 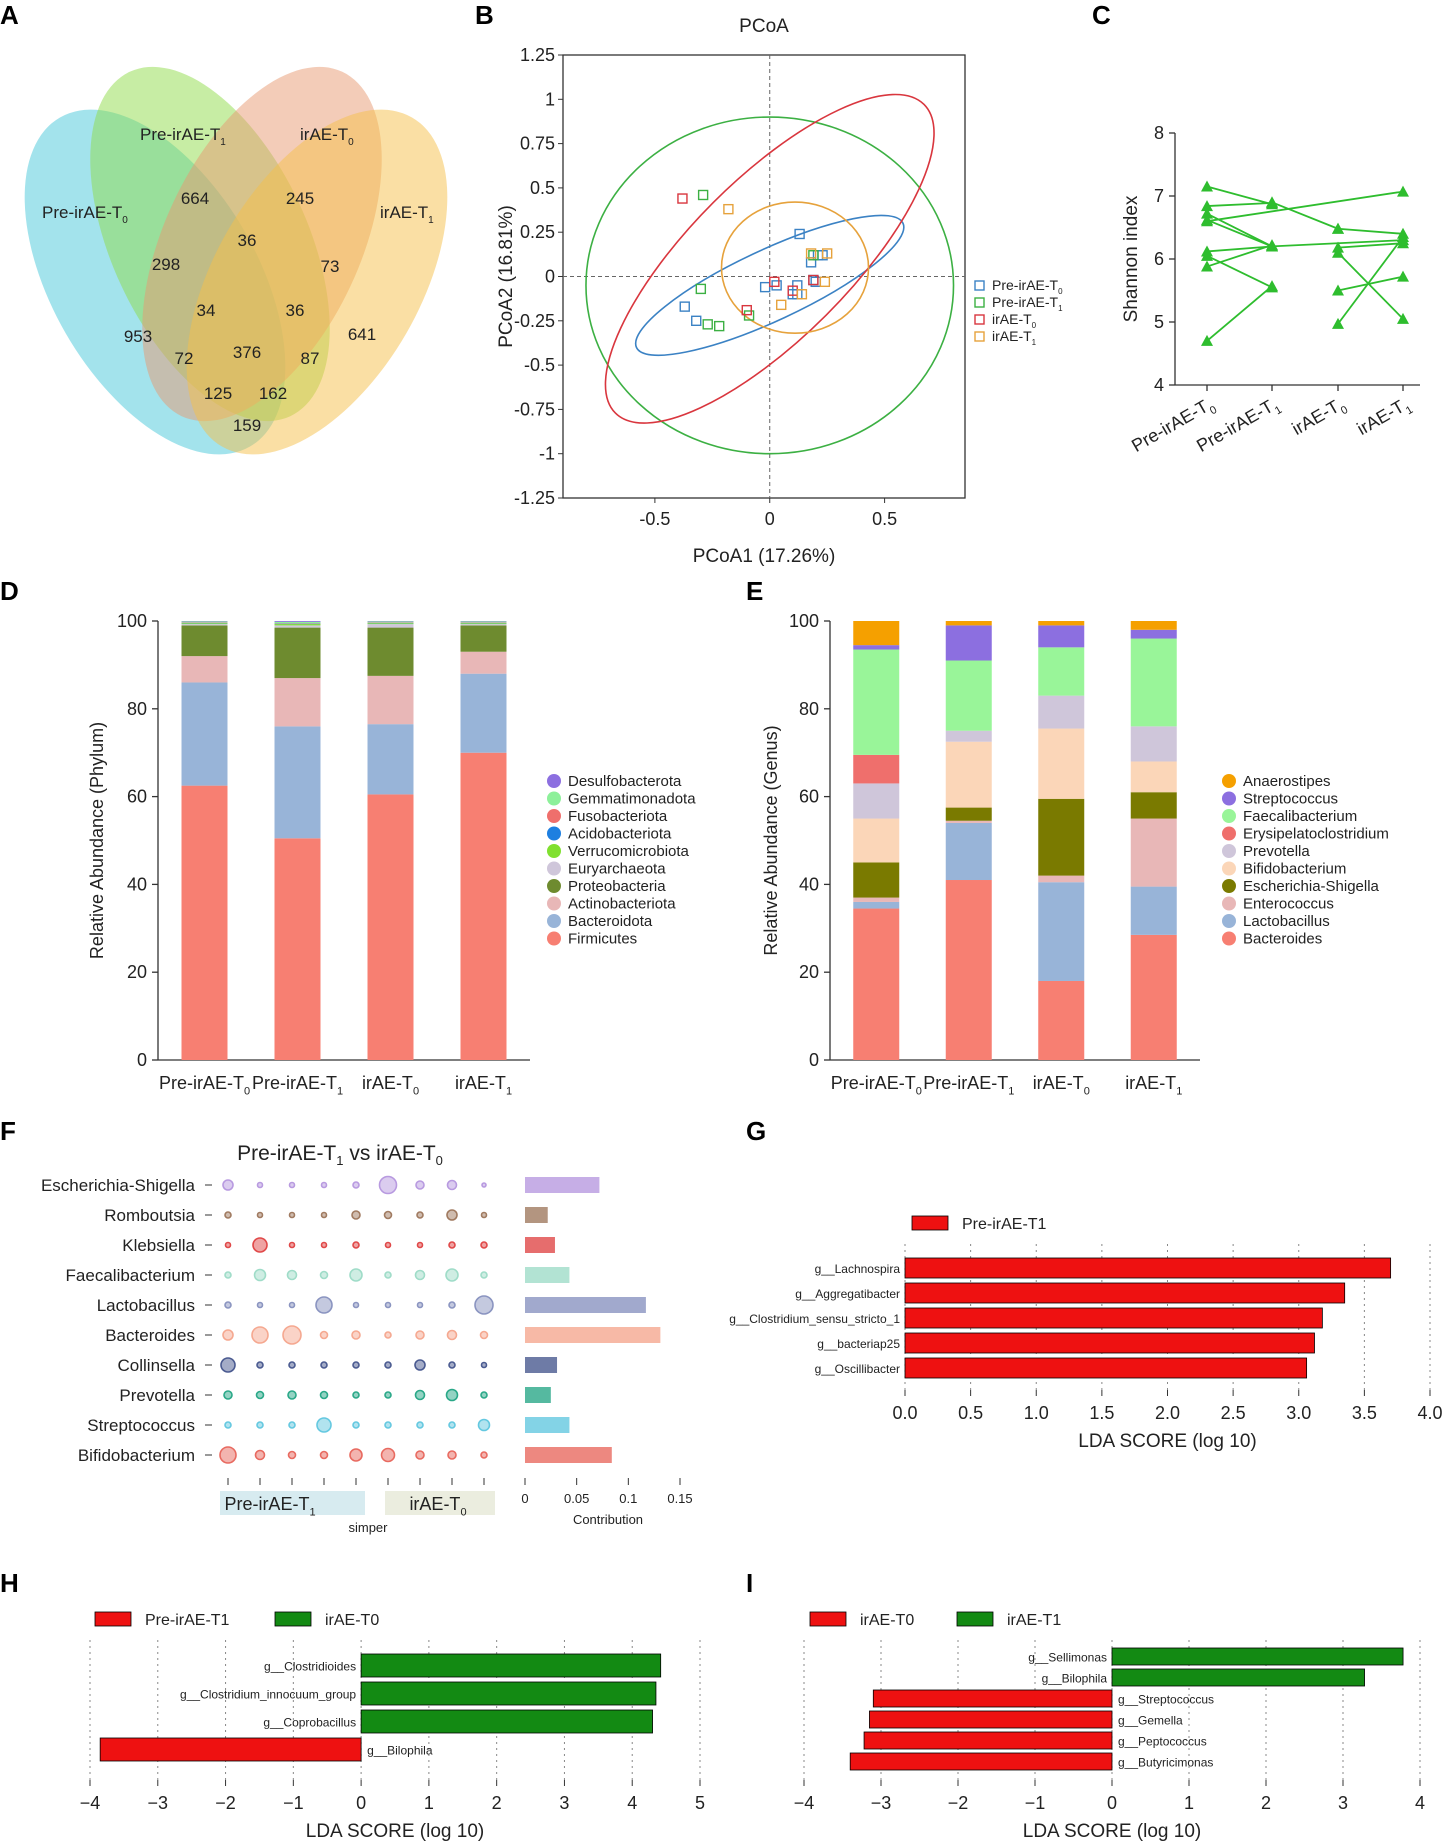 I want to click on venn-count: 34, so click(x=206, y=310).